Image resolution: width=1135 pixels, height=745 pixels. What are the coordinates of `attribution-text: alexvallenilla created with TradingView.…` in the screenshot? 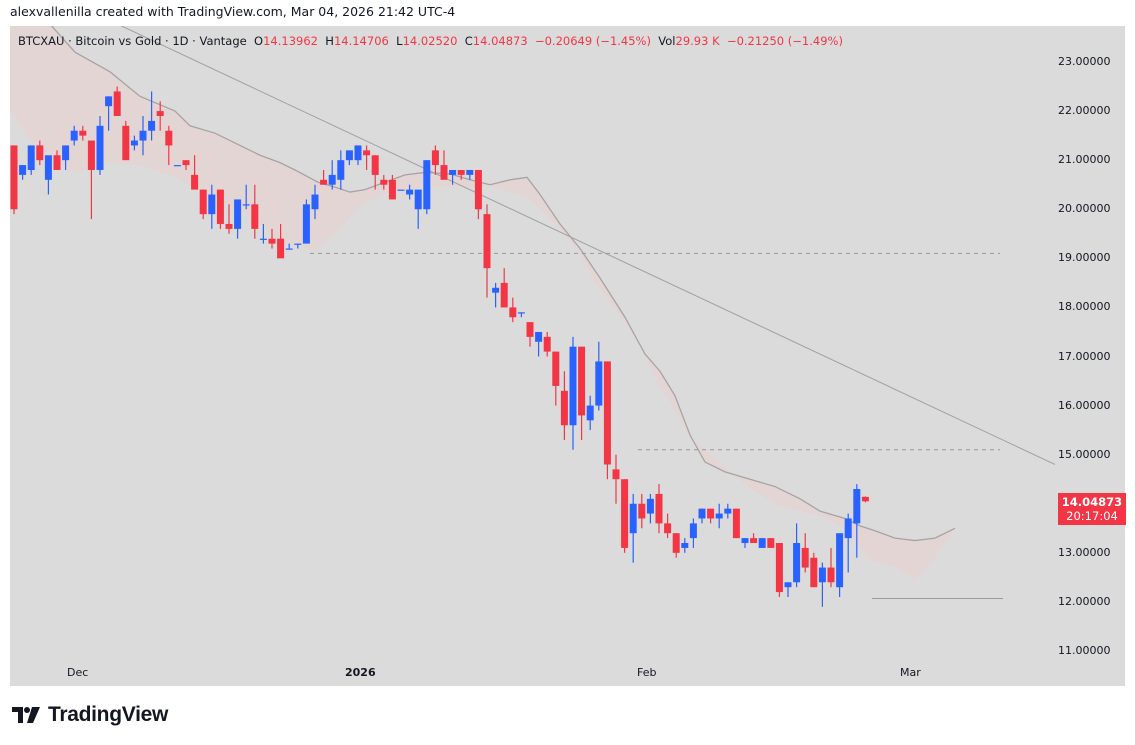 It's located at (233, 11).